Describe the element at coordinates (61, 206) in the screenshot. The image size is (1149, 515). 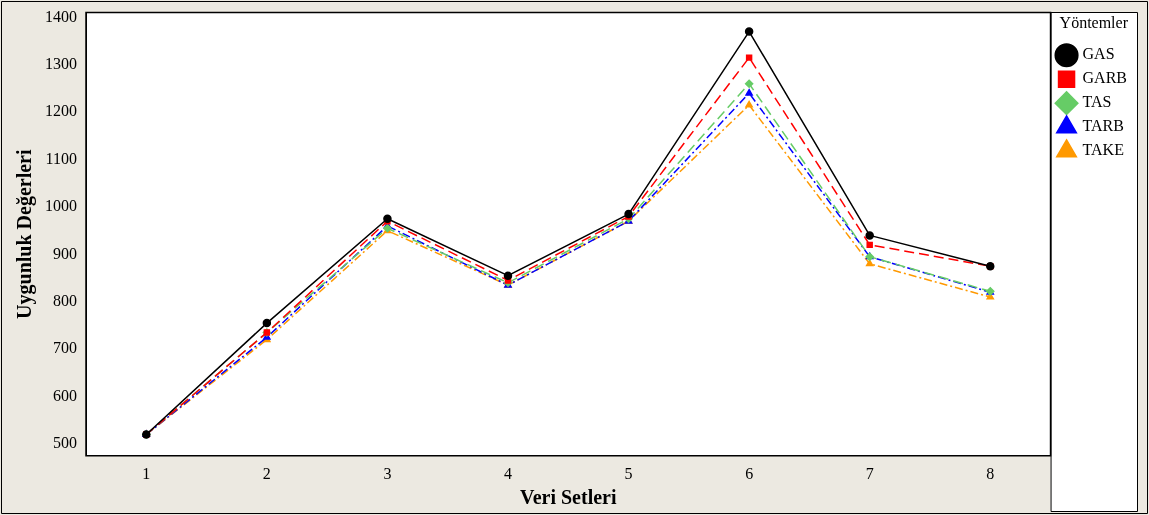
I see `y-tick-label: 1000` at that location.